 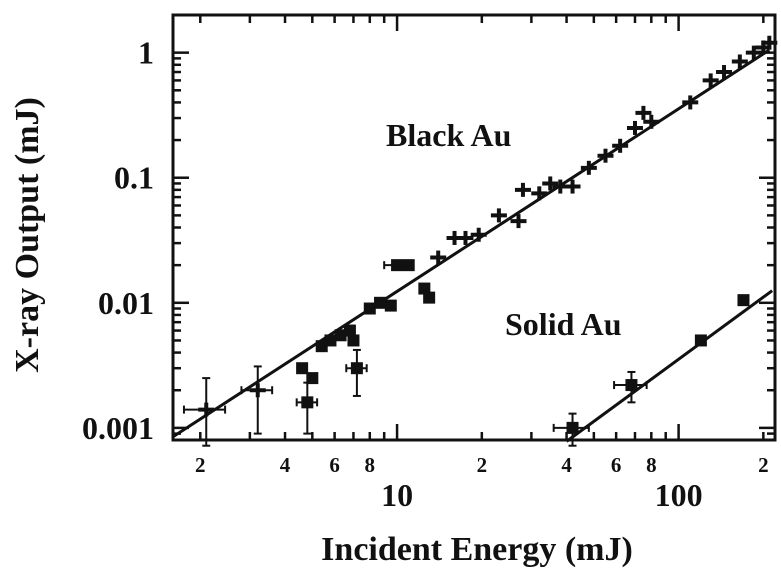 What do you see at coordinates (669, 366) in the screenshot?
I see `fit-line` at bounding box center [669, 366].